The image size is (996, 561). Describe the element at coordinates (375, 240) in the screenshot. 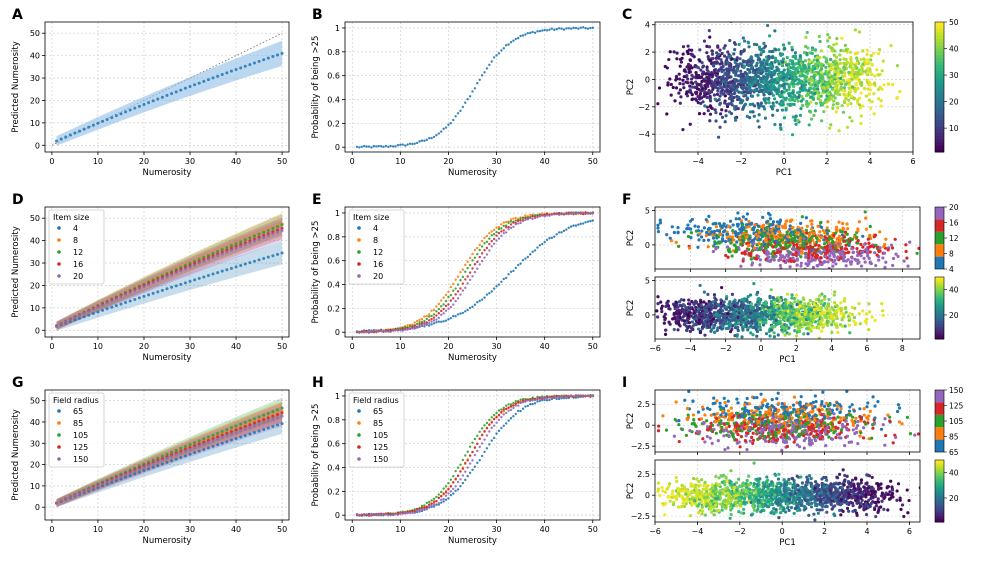

I see `legend-label: 8` at that location.